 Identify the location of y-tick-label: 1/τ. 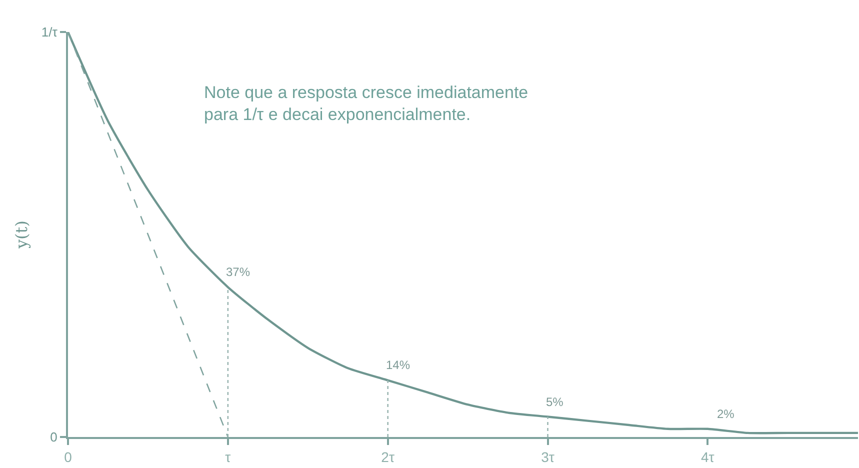
(49, 32).